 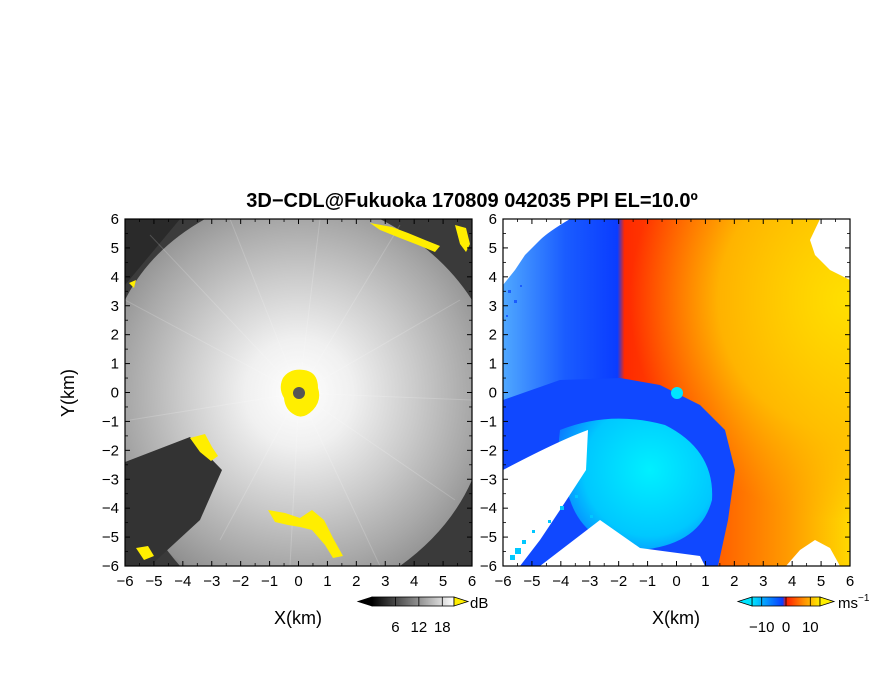 What do you see at coordinates (761, 627) in the screenshot?
I see `velocity-colorbar-tick-label: −10` at bounding box center [761, 627].